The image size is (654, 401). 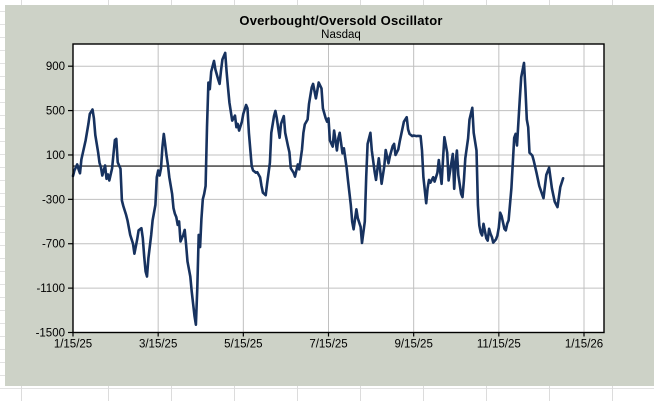 What do you see at coordinates (243, 345) in the screenshot?
I see `x-tick-label: 5/15/25` at bounding box center [243, 345].